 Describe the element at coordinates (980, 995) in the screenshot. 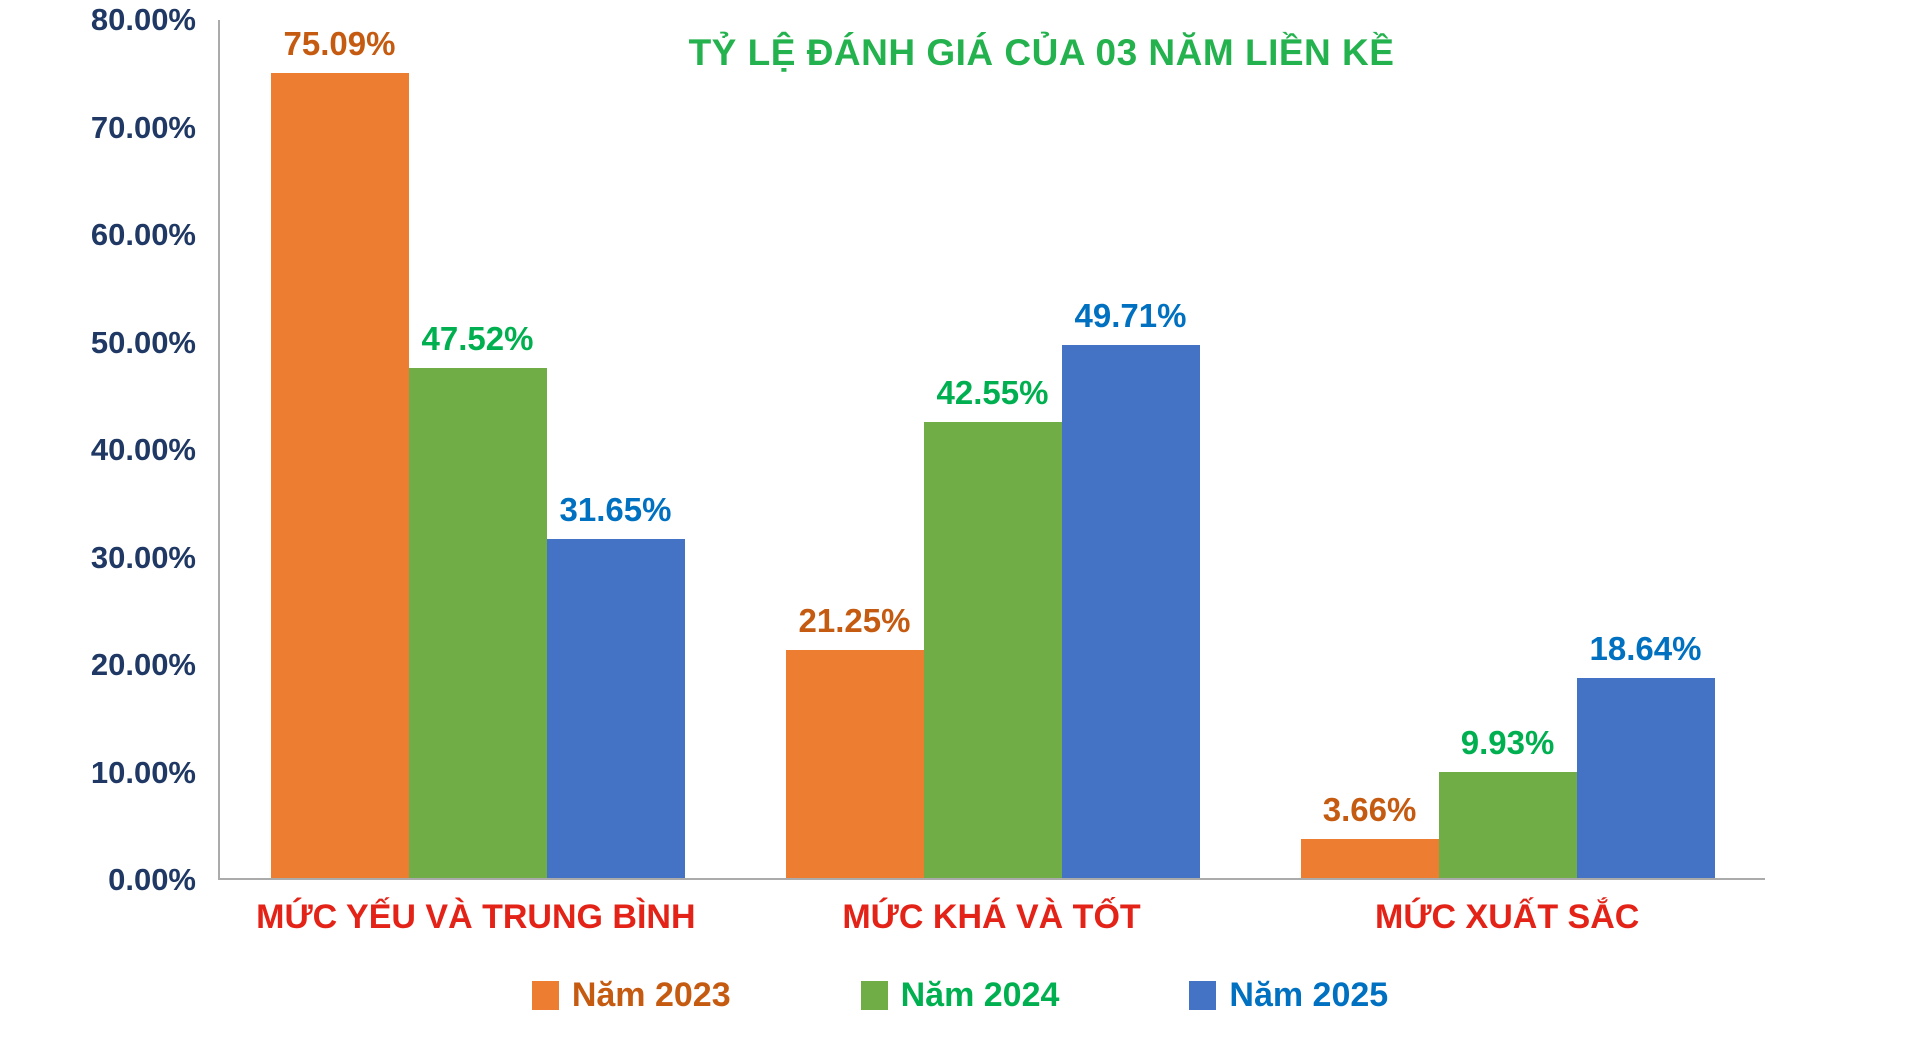

I see `legend-label: Năm 2024` at that location.